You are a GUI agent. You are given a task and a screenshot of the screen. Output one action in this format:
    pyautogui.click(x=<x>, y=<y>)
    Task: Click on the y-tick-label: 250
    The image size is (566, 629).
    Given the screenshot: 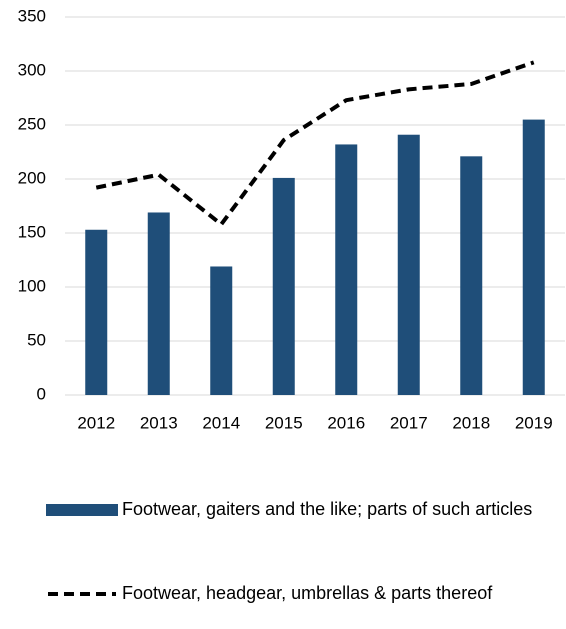 What is the action you would take?
    pyautogui.click(x=32, y=123)
    